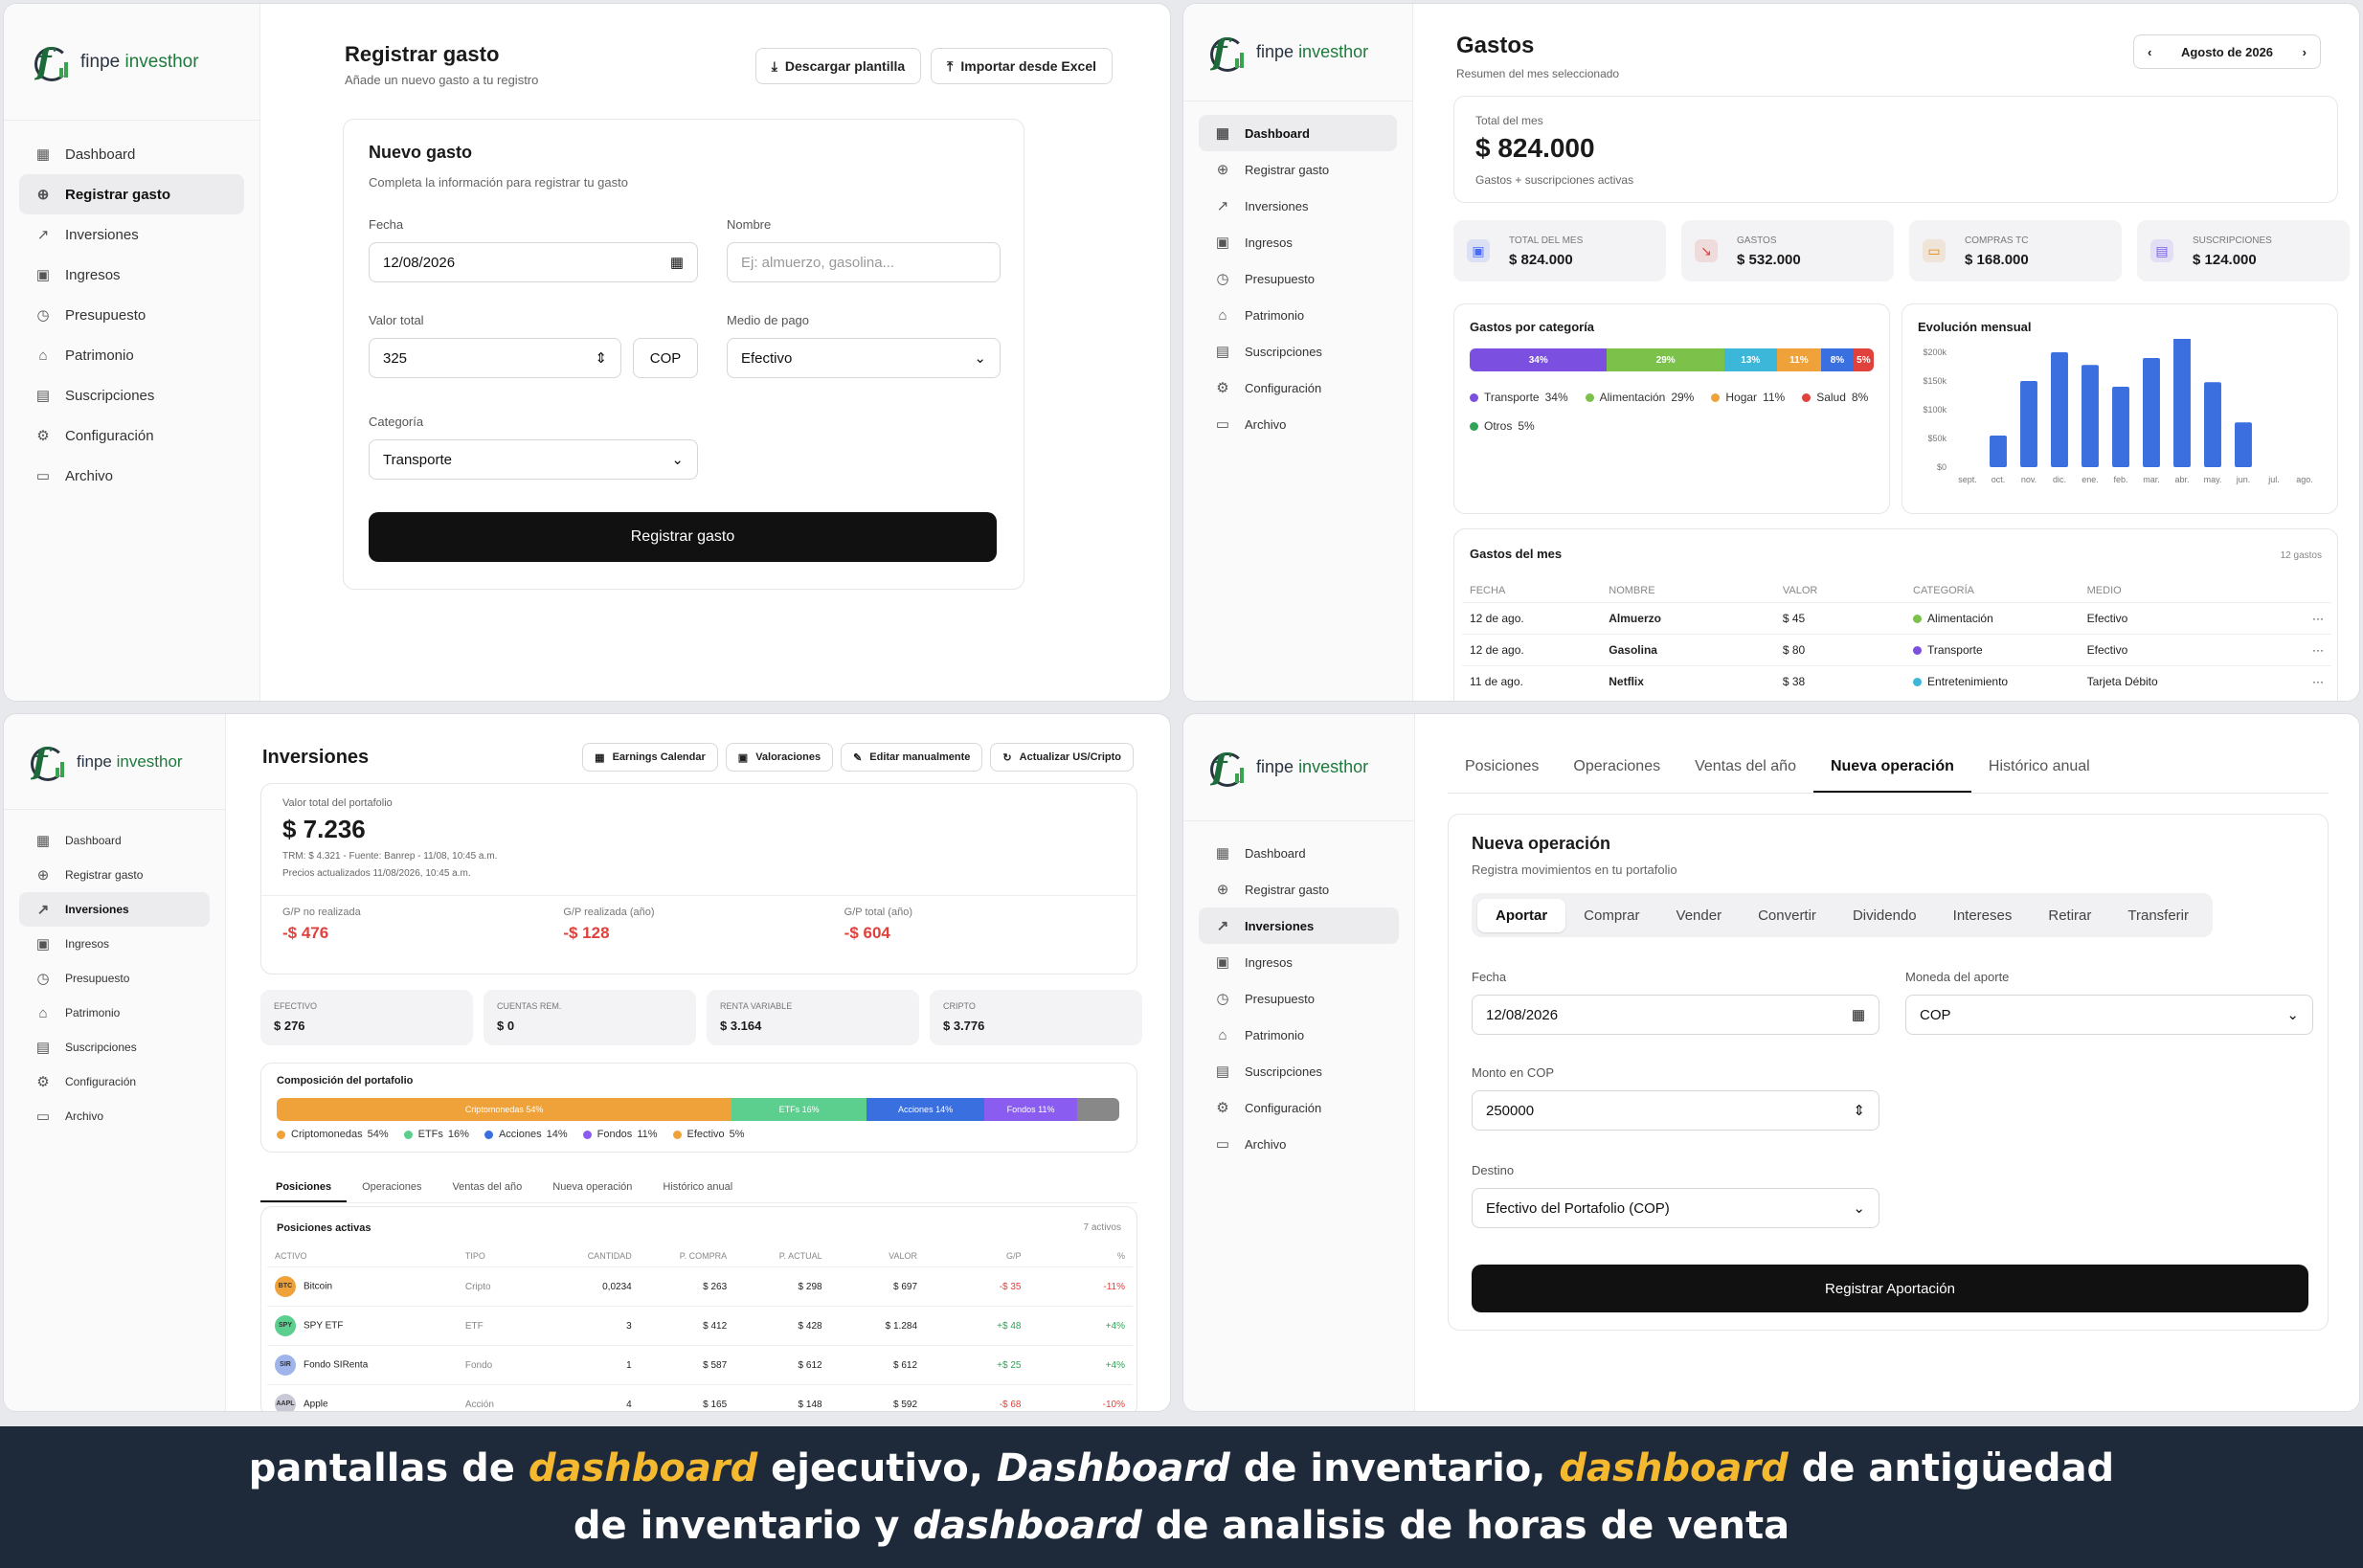  Describe the element at coordinates (1287, 889) in the screenshot. I see `sidebar-item-label: Registrar gasto` at that location.